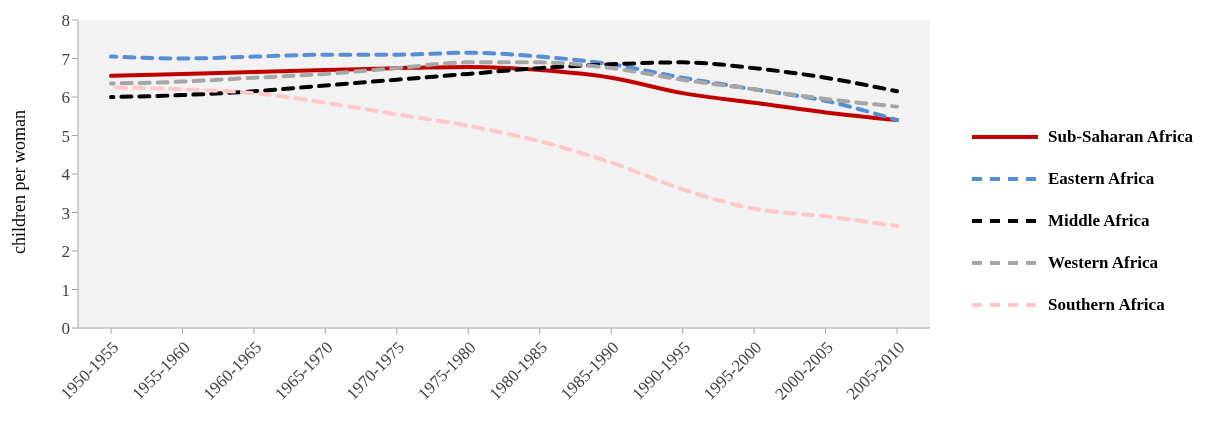  What do you see at coordinates (65, 136) in the screenshot?
I see `y-tick-label: 5` at bounding box center [65, 136].